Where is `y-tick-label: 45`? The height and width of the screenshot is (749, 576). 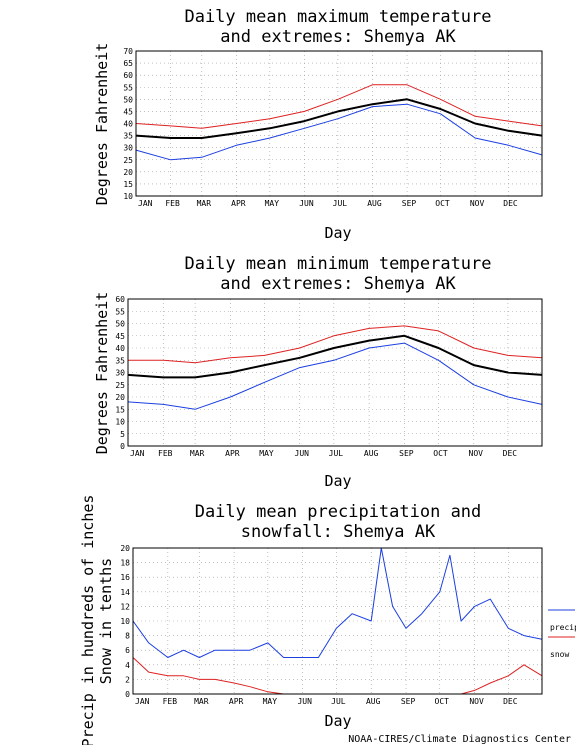
y-tick-label: 45 is located at coordinates (120, 336).